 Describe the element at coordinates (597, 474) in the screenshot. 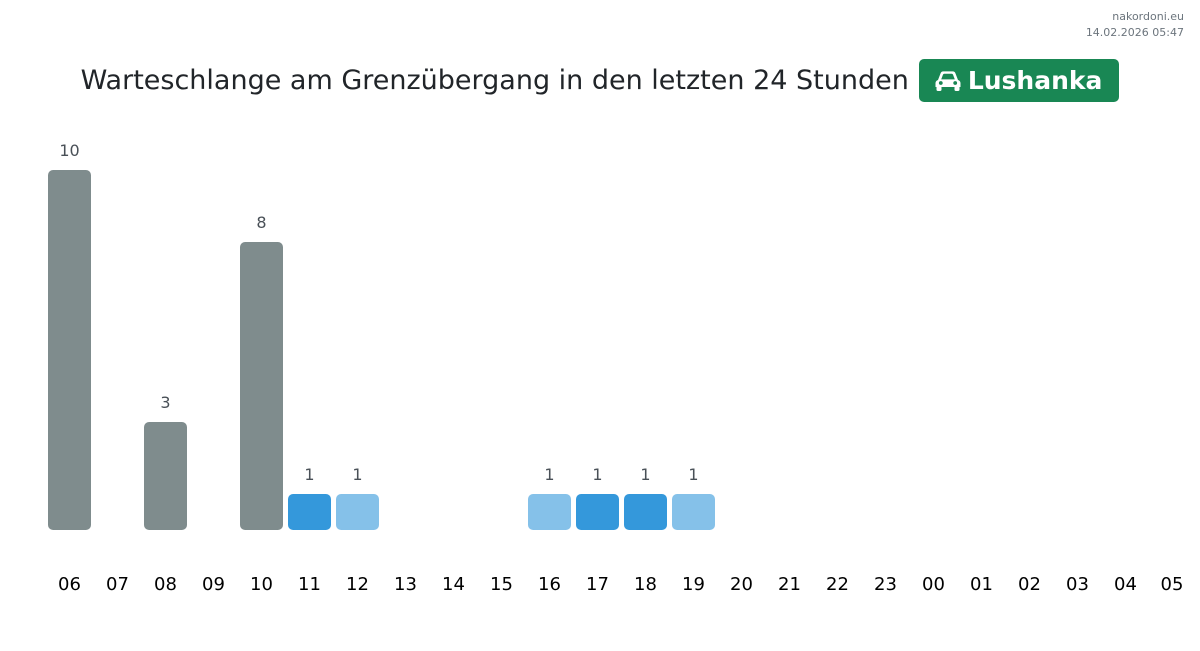

I see `value-label-17: 1` at that location.